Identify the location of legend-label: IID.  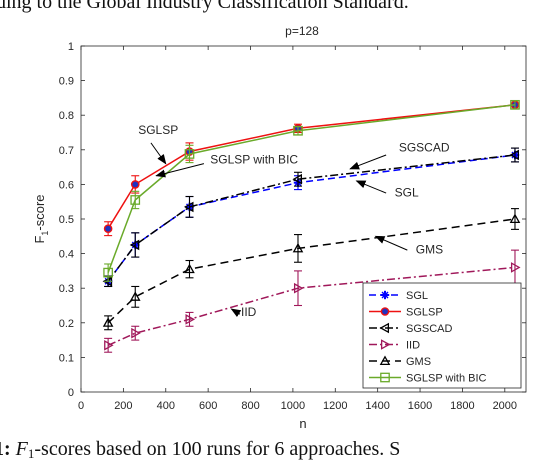
(413, 346).